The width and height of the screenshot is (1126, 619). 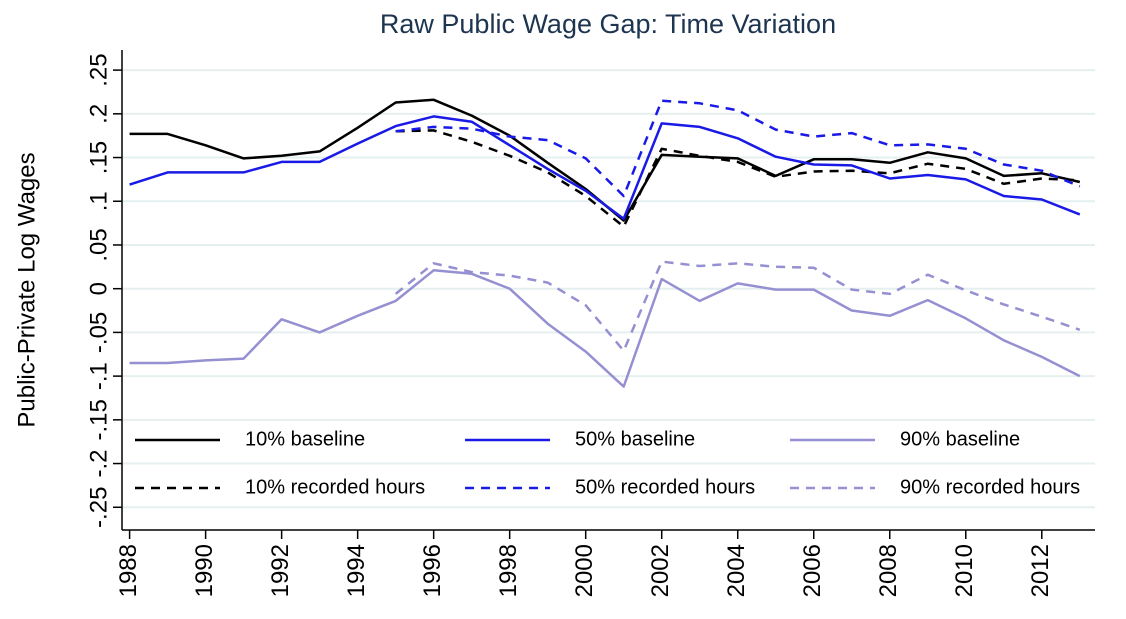 What do you see at coordinates (98, 376) in the screenshot?
I see `y-tick-label: -.1` at bounding box center [98, 376].